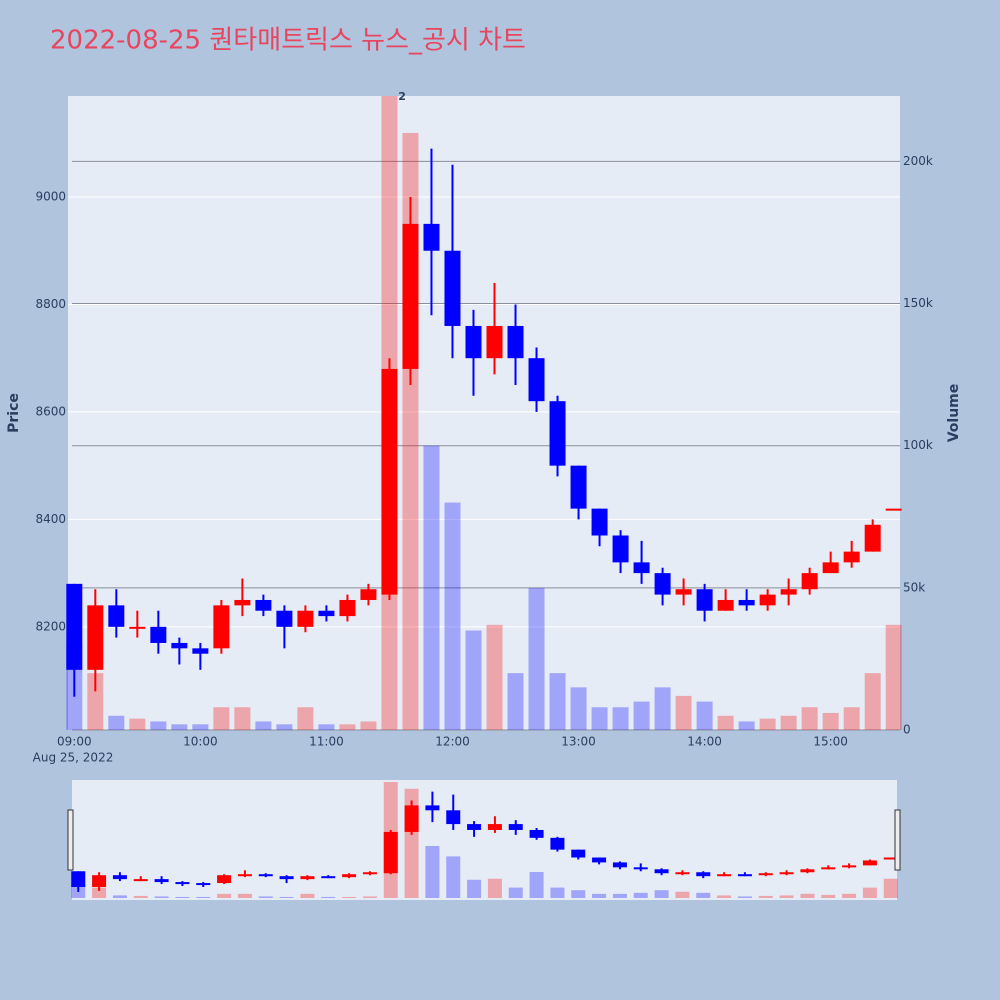 The image size is (1000, 1000). Describe the element at coordinates (14, 413) in the screenshot. I see `y-axis-label: Price` at that location.